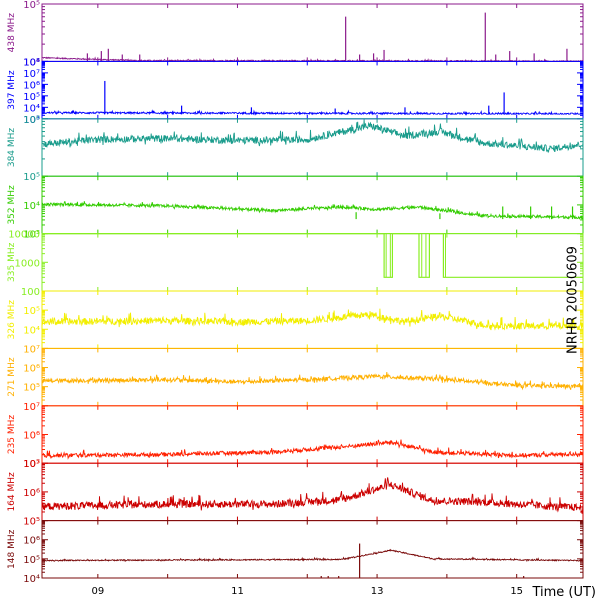 This screenshot has height=600, width=600. I want to click on series-line-271-mhz, so click(312, 381).